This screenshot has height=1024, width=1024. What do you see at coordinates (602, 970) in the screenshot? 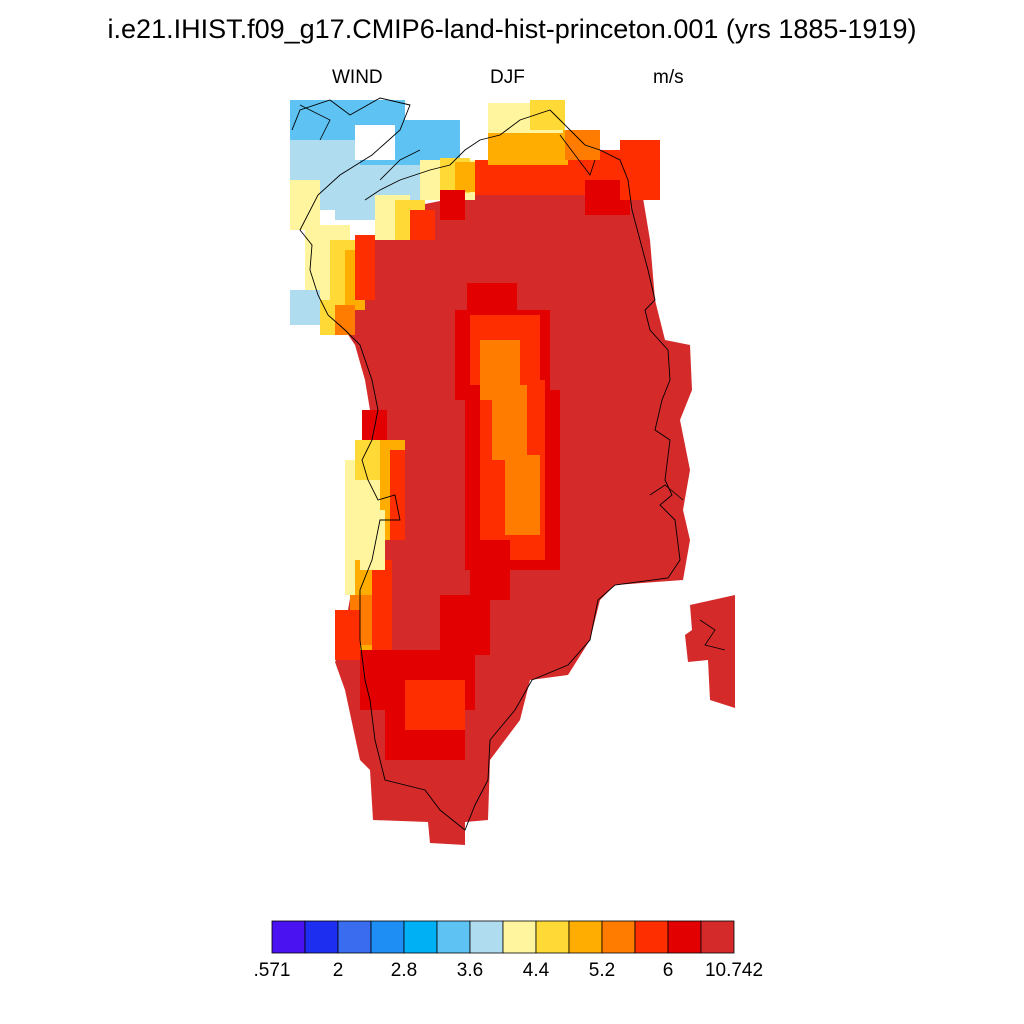
I see `colorbar-tick-label: 5.2` at bounding box center [602, 970].